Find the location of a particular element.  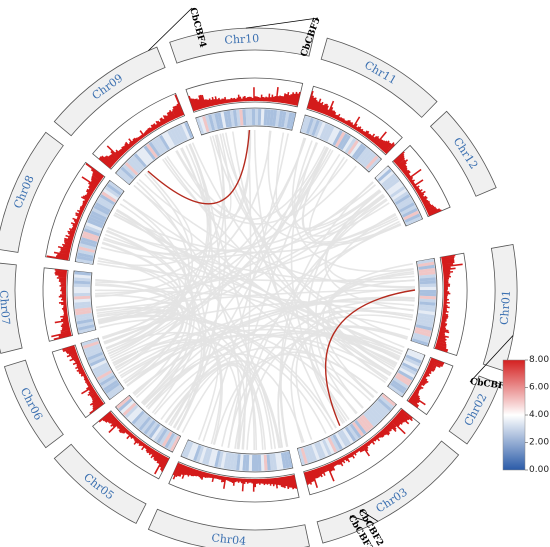

histogram-box is located at coordinates (139, 131).